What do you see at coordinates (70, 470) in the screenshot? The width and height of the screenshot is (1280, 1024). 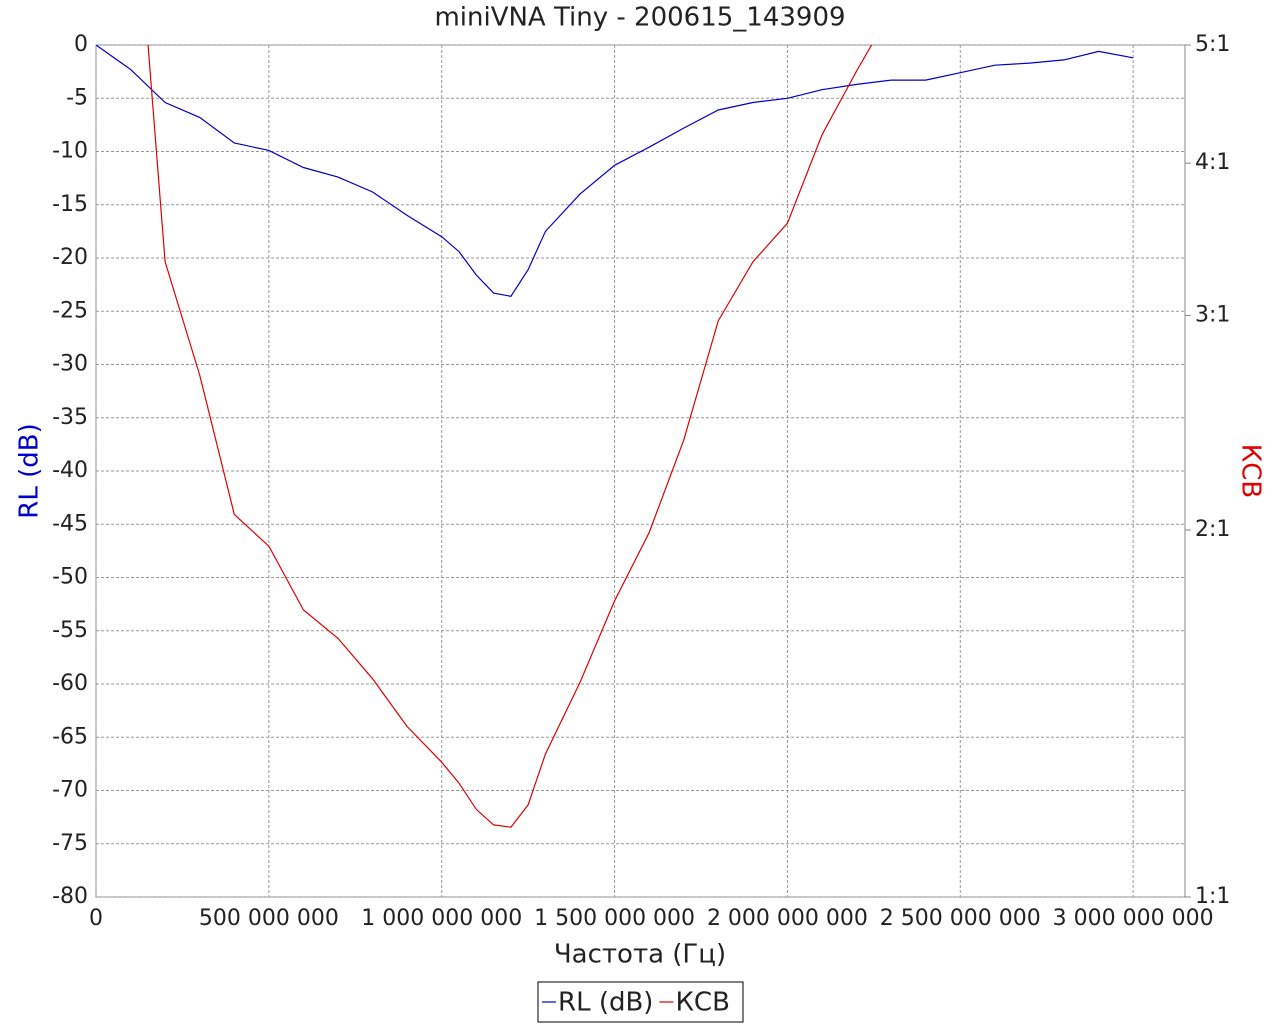 I see `y-tick-label: -40` at bounding box center [70, 470].